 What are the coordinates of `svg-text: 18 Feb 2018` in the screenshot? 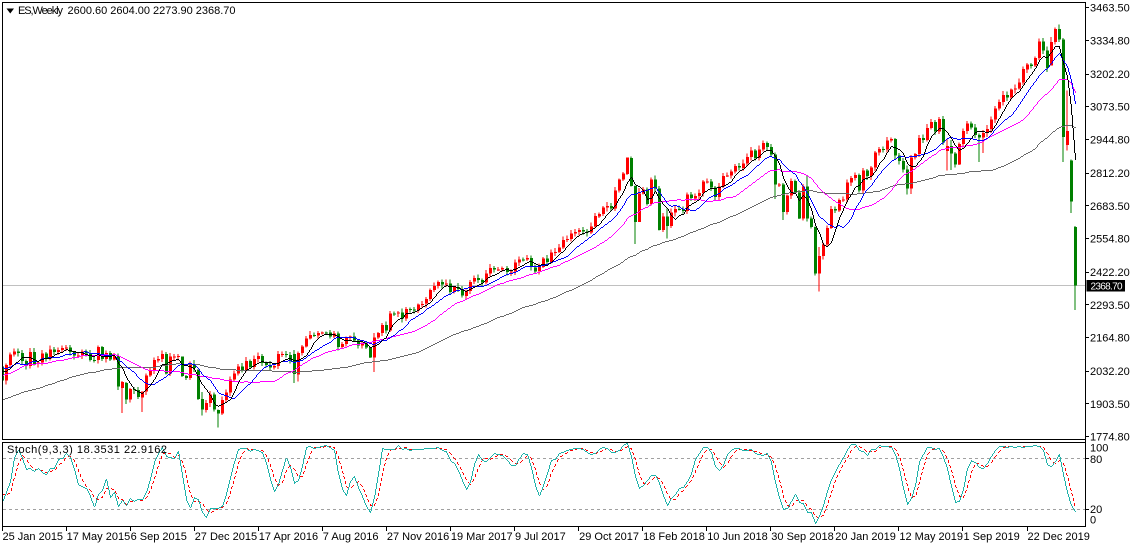 It's located at (674, 537).